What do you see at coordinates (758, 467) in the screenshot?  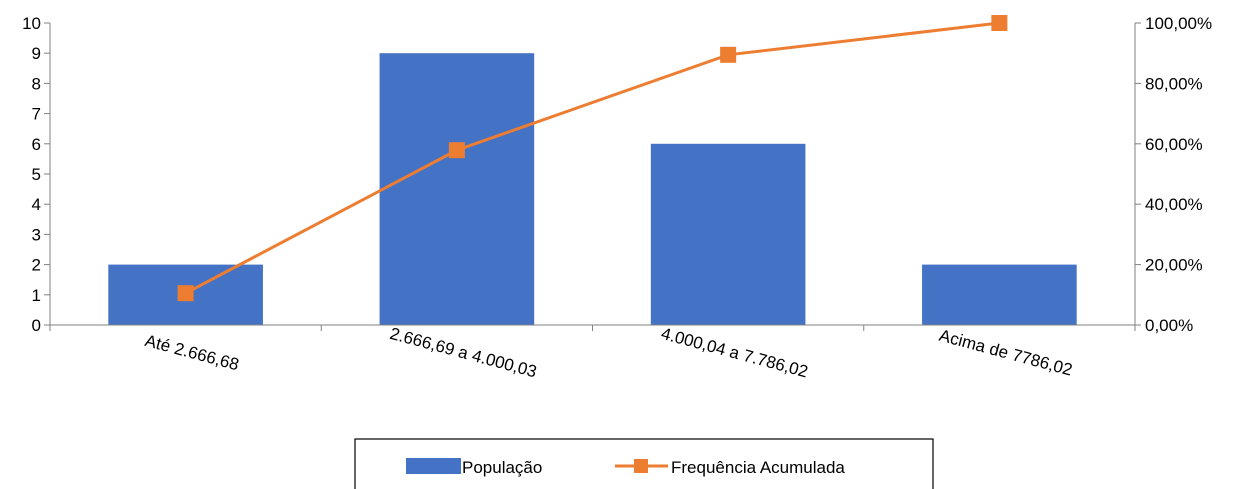 I see `legend-label-line: Frequência Acumulada` at bounding box center [758, 467].